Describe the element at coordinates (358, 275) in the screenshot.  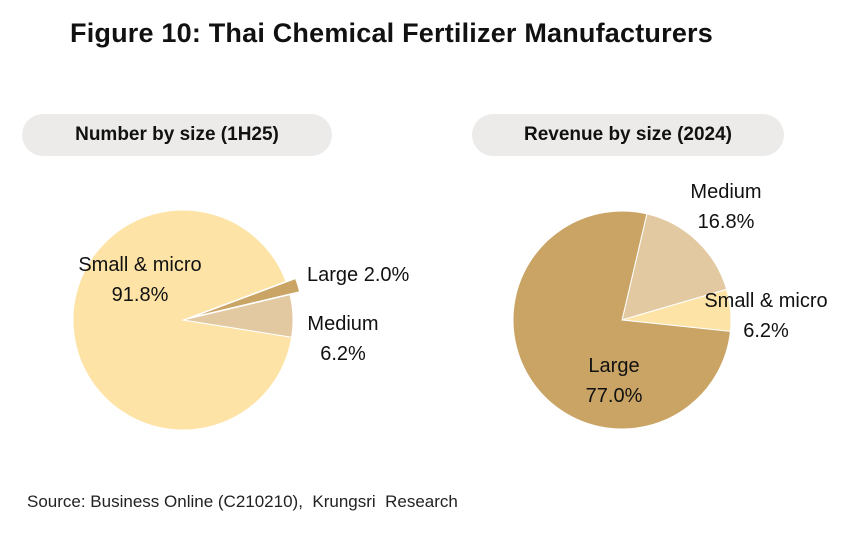
I see `label-large: Large 2.0%` at that location.